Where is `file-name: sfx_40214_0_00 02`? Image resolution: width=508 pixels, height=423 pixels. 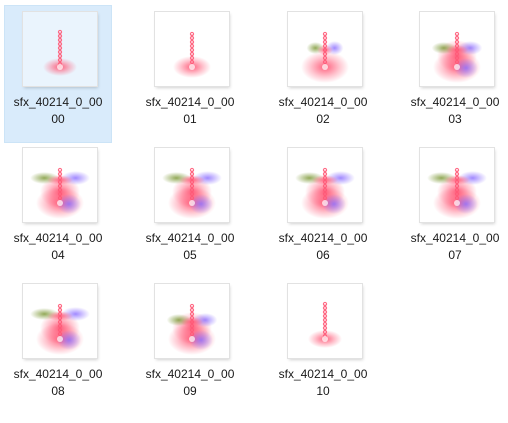 file-name: sfx_40214_0_00 02 is located at coordinates (323, 111).